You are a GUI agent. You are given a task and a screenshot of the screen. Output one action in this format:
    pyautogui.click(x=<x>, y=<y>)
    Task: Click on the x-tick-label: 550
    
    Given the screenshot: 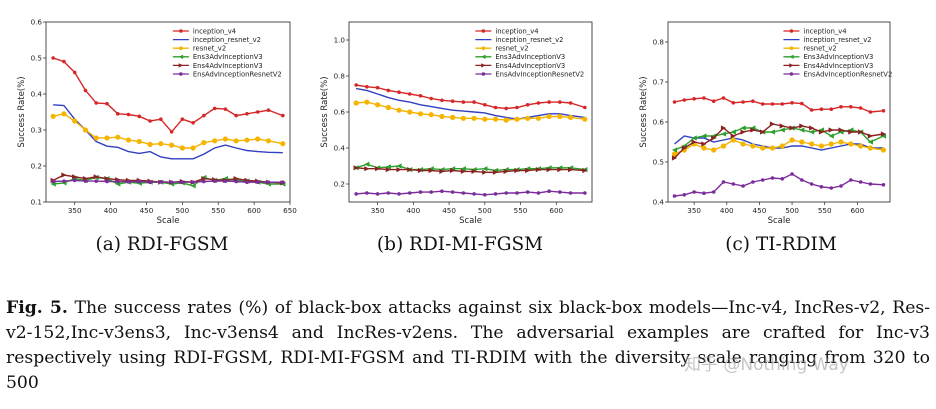 What is the action you would take?
    pyautogui.click(x=521, y=210)
    